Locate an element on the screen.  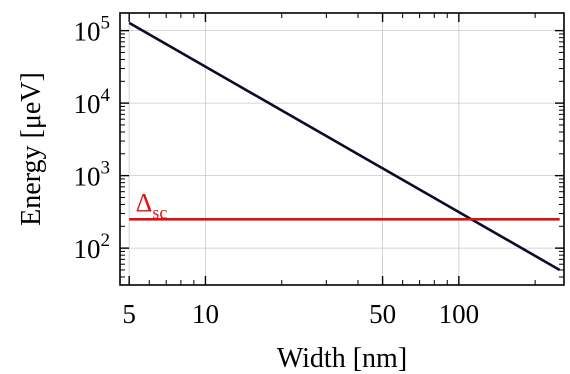
annotations: Δsc is located at coordinates (152, 205).